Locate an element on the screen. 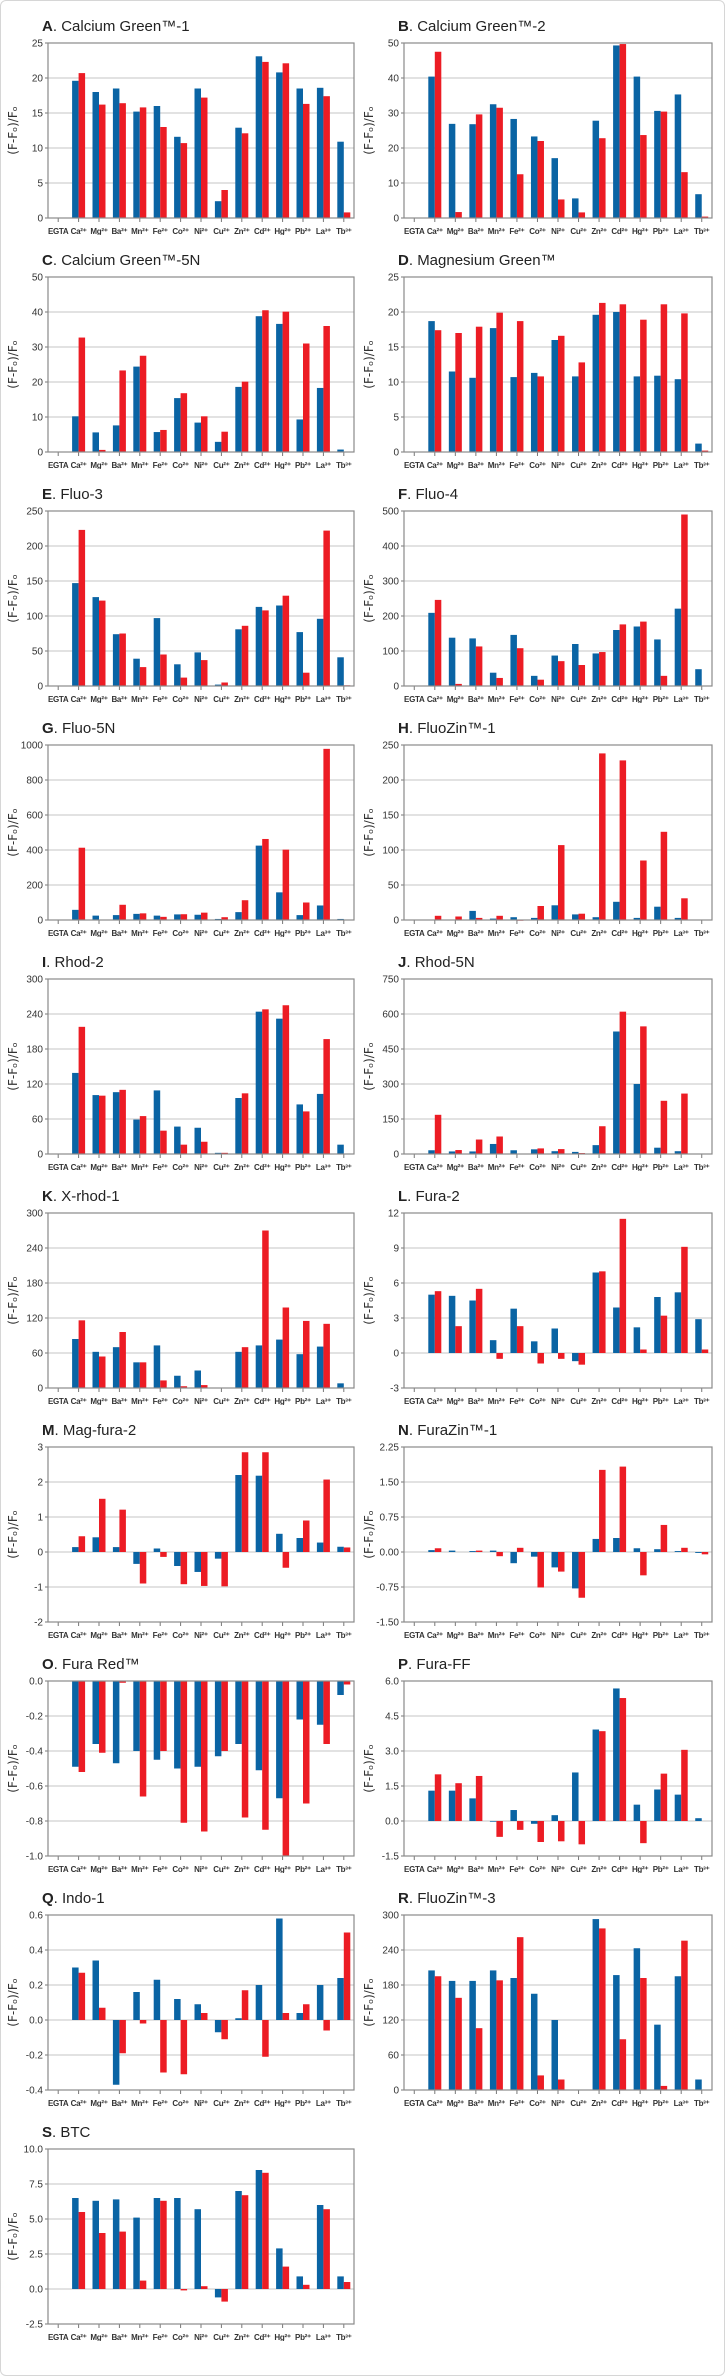  chart-title: F. Fluo-4 is located at coordinates (428, 494).